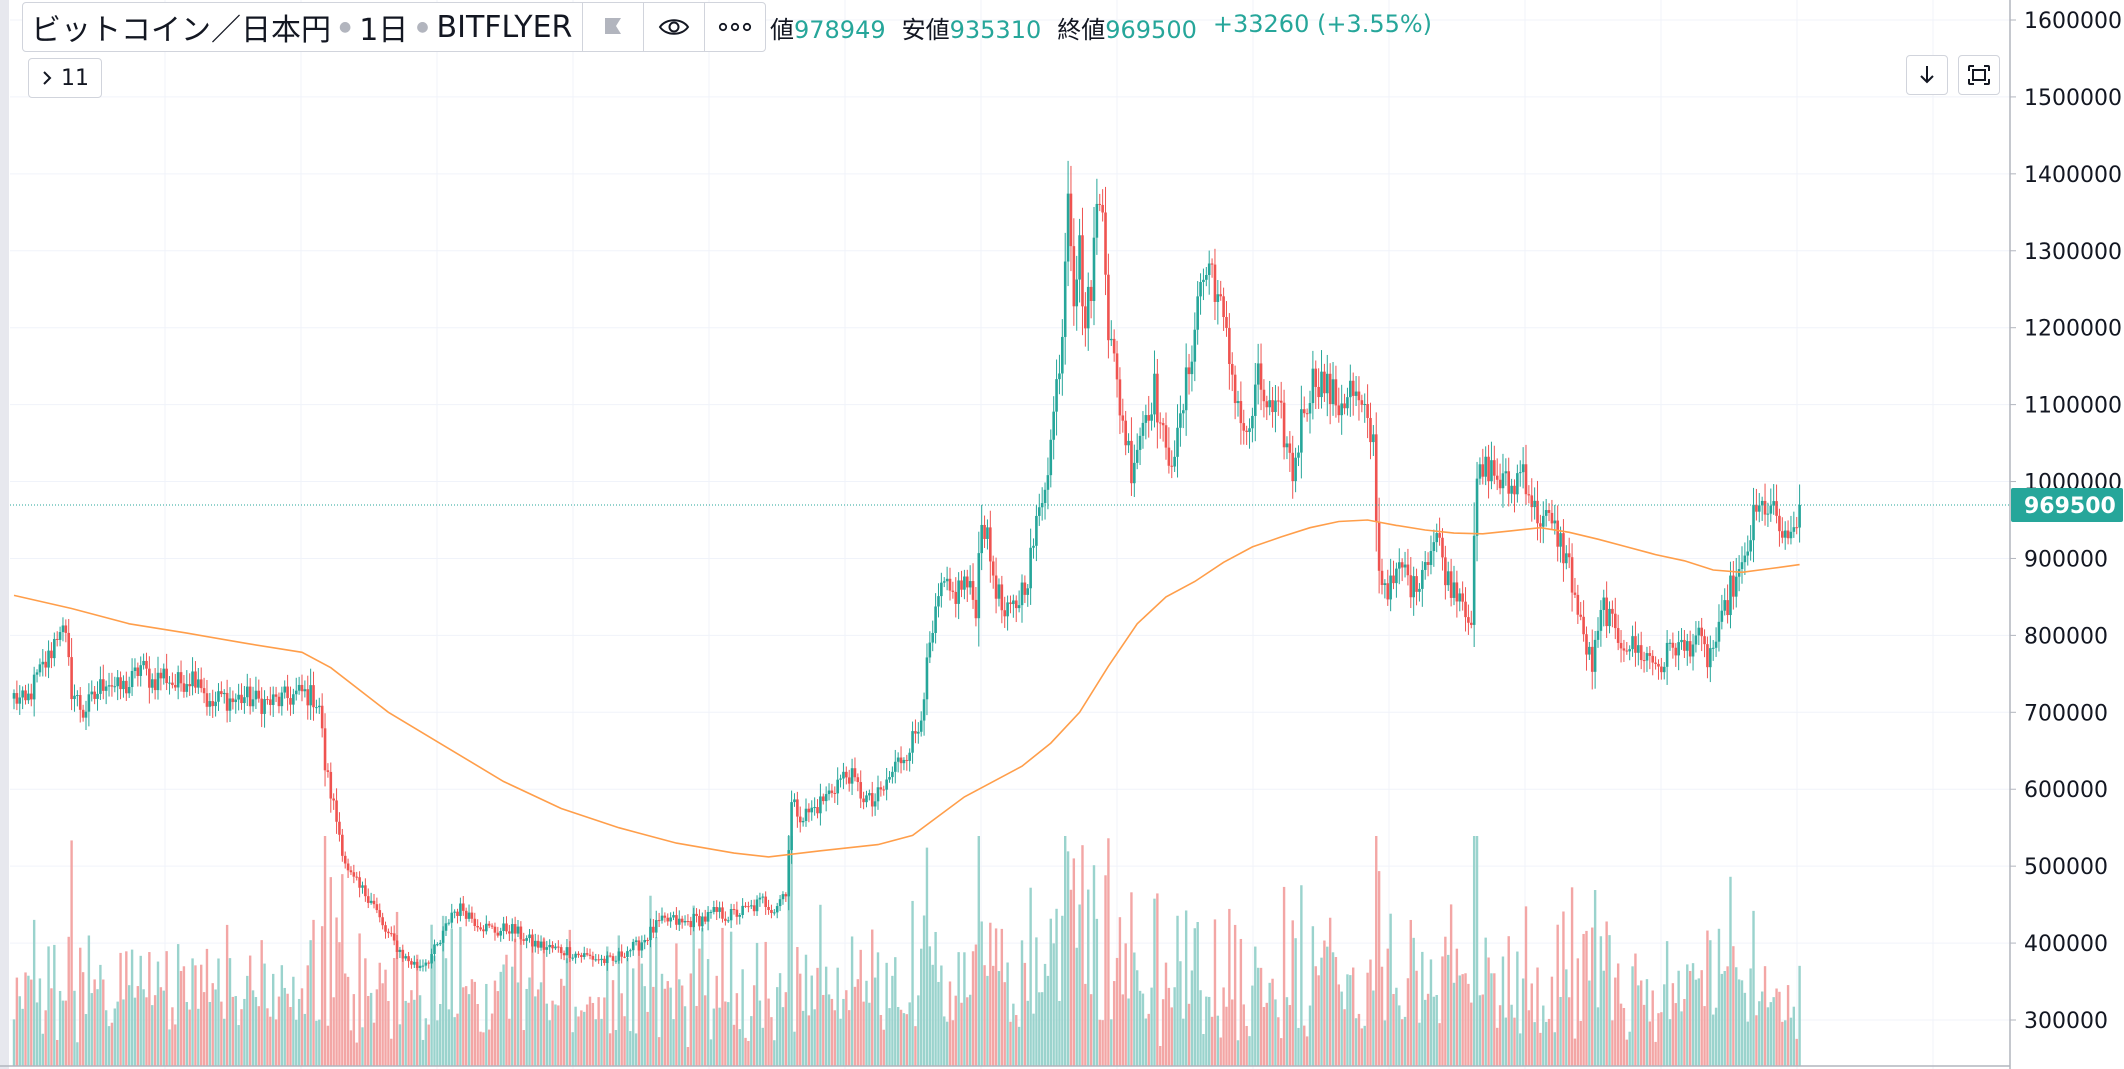 Image resolution: width=2124 pixels, height=1069 pixels. I want to click on indicators-toggle-button: 11, so click(65, 78).